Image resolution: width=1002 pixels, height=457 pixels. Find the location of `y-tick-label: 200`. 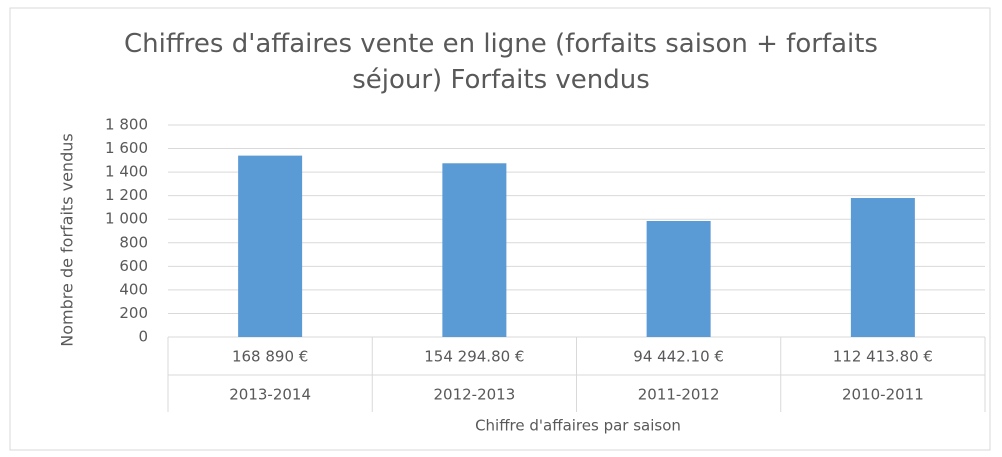

y-tick-label: 200 is located at coordinates (133, 313).